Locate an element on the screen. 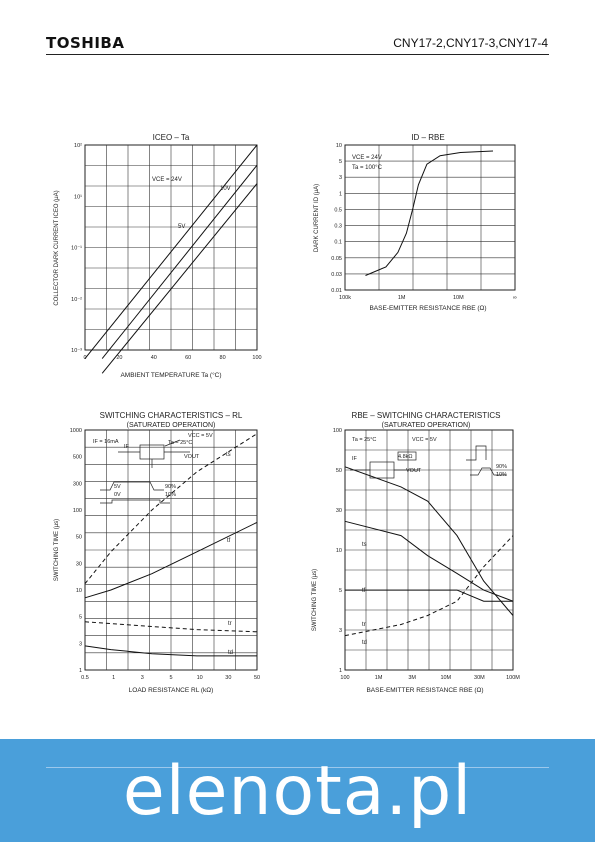 The width and height of the screenshot is (595, 842). chart4-annot-10: 10% is located at coordinates (501, 475).